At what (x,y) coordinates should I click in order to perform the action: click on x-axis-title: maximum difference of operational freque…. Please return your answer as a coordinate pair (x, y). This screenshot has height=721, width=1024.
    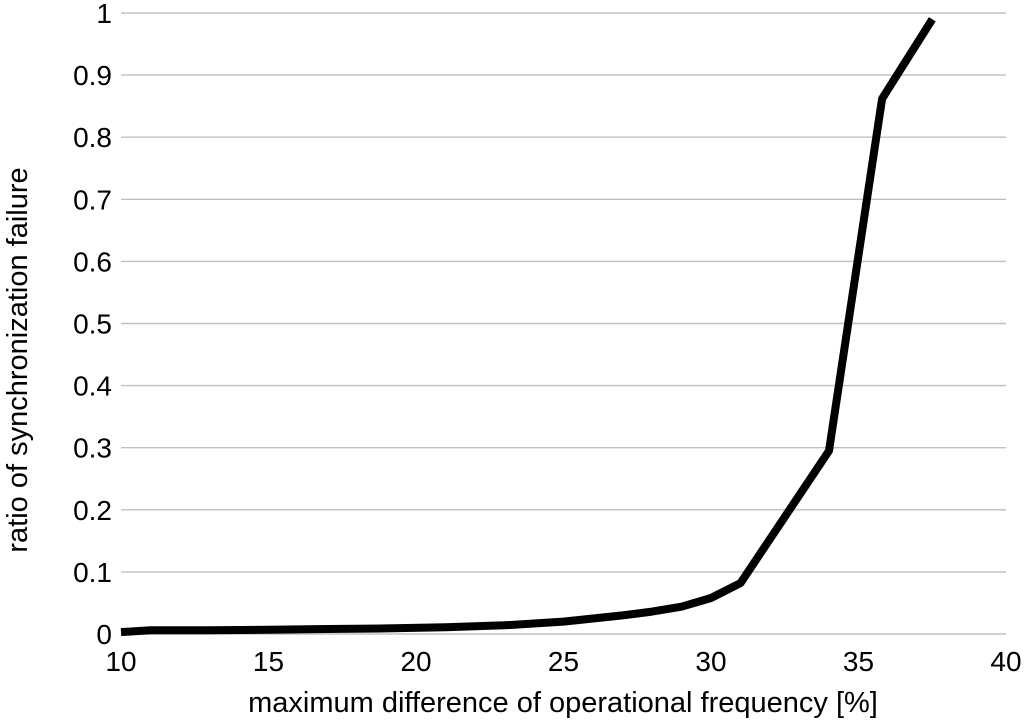
    Looking at the image, I should click on (563, 703).